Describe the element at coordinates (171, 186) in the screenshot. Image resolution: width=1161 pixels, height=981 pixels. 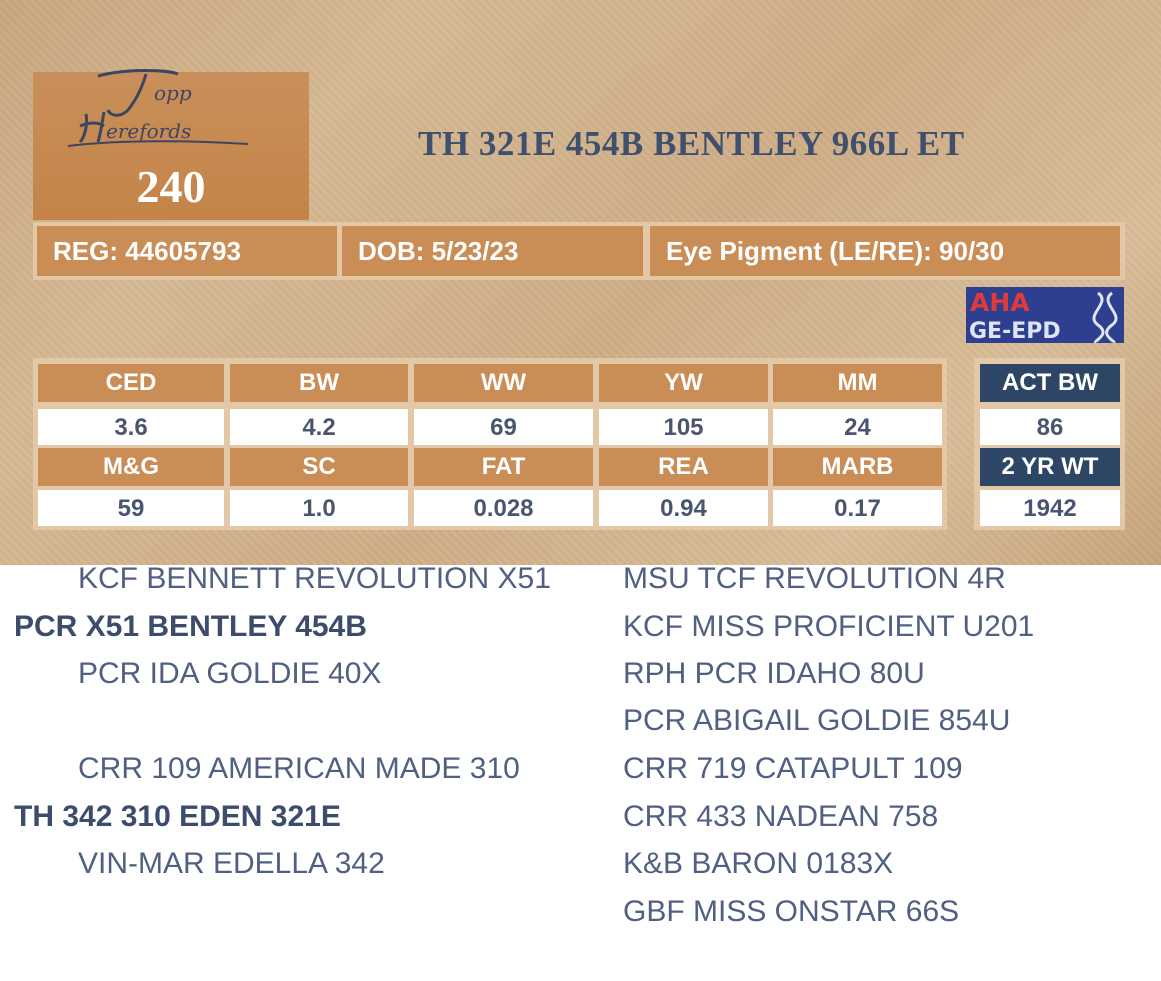
I see `lot-number: 240` at that location.